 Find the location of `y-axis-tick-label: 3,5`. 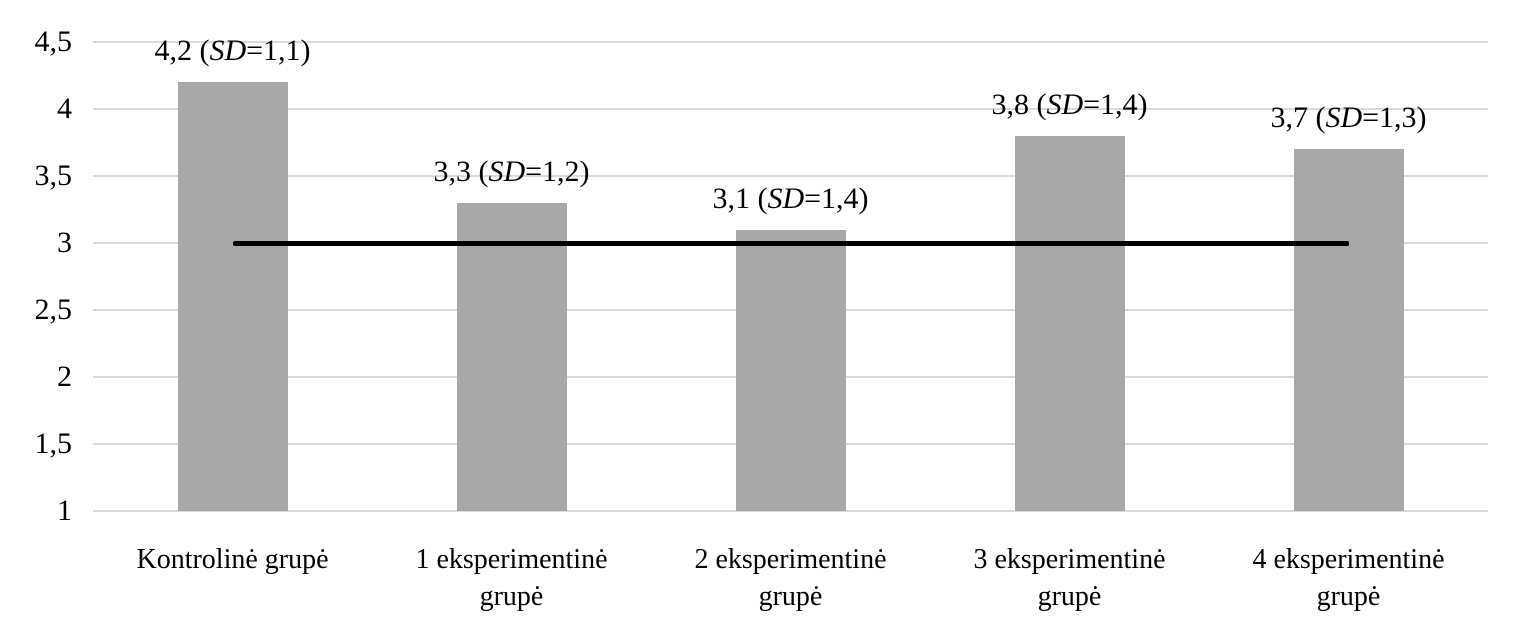

y-axis-tick-label: 3,5 is located at coordinates (53, 175).